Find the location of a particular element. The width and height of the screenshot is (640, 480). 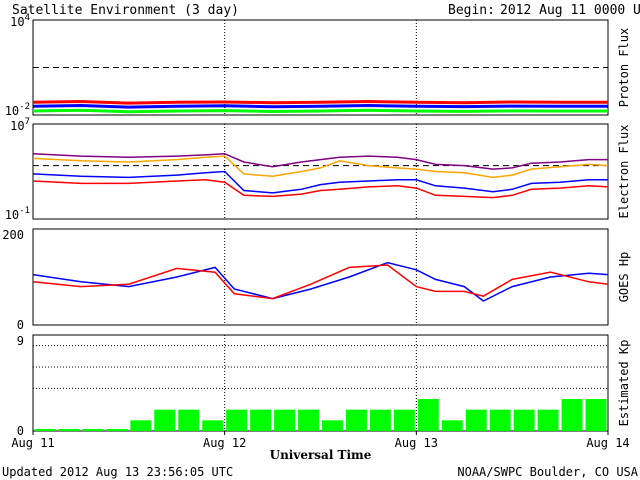

x-tick-label: Aug 11 is located at coordinates (32, 443).